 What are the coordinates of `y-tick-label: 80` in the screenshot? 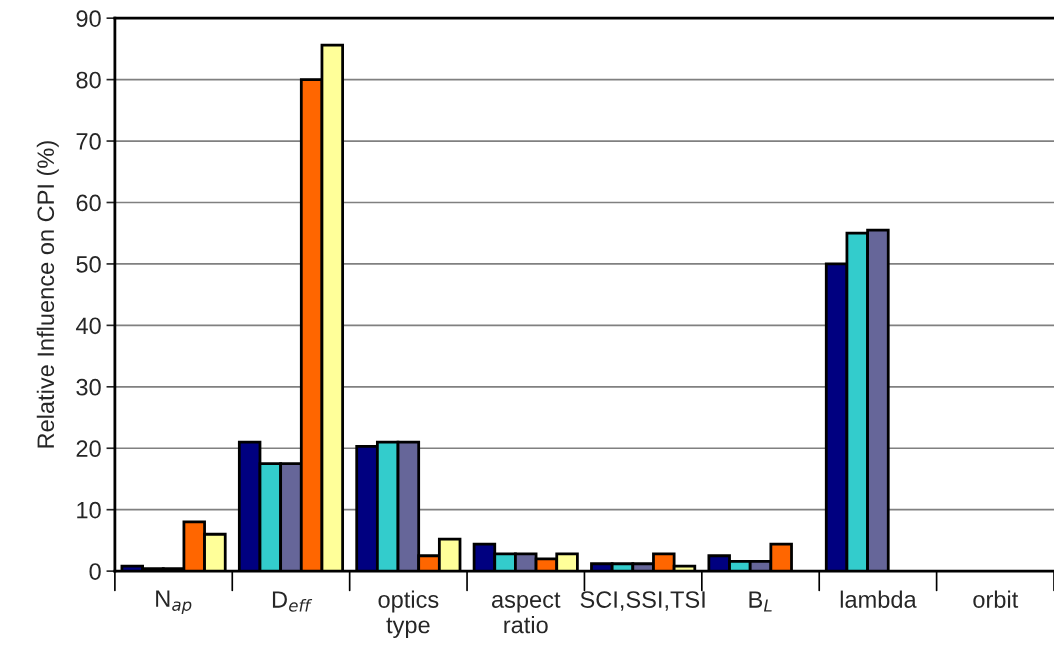 It's located at (88, 80).